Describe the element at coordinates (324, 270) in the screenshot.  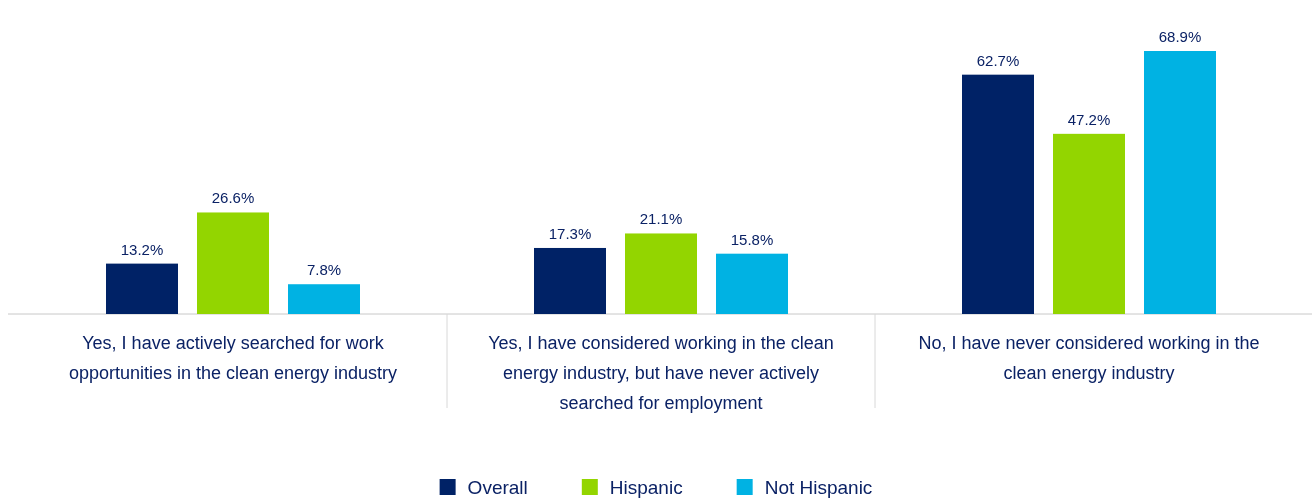
I see `data-label: 7.8%` at that location.